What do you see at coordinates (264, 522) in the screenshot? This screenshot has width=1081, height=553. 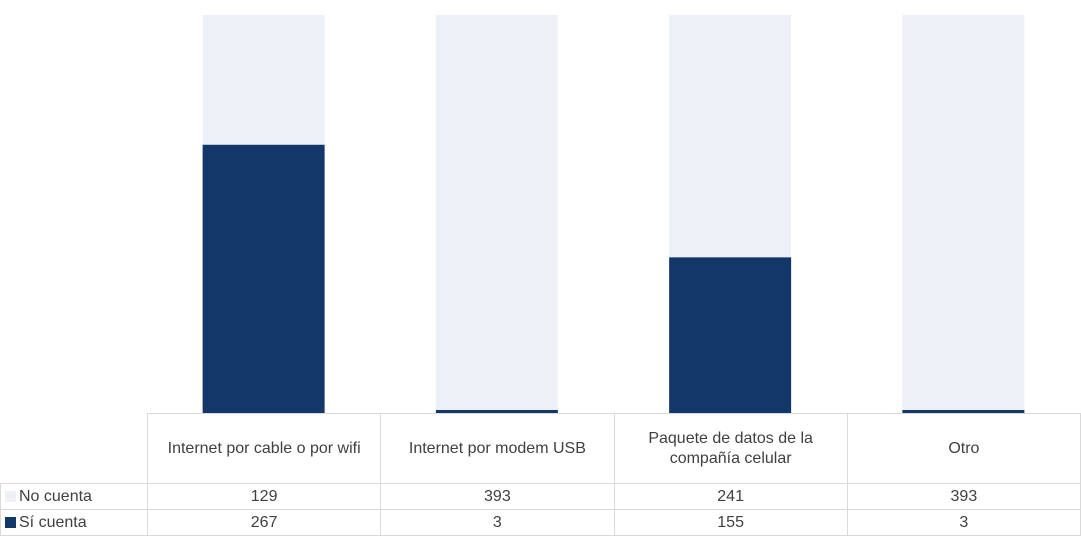 I see `data-table-value: 267` at bounding box center [264, 522].